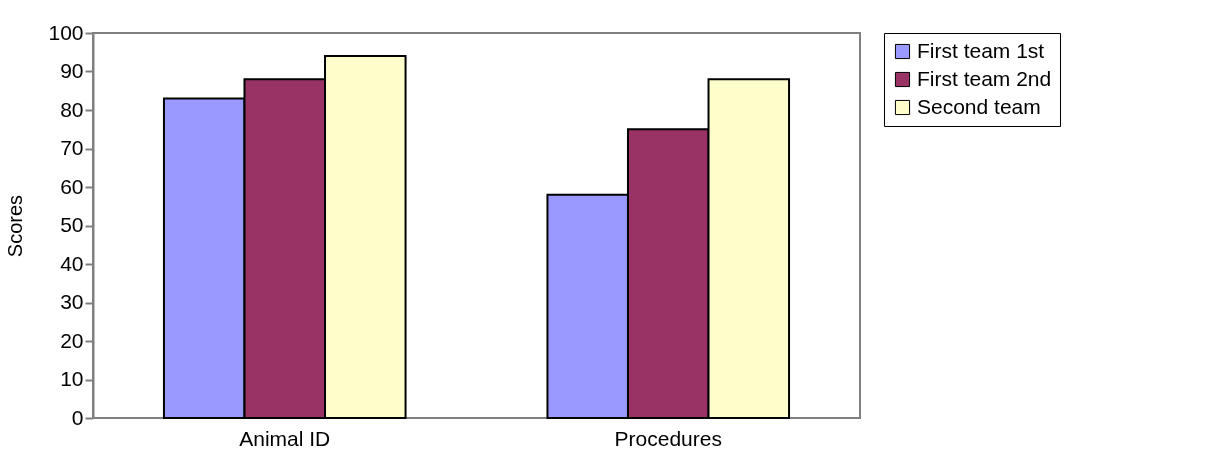 This screenshot has height=455, width=1209. I want to click on y-tick-label: 100, so click(66, 32).